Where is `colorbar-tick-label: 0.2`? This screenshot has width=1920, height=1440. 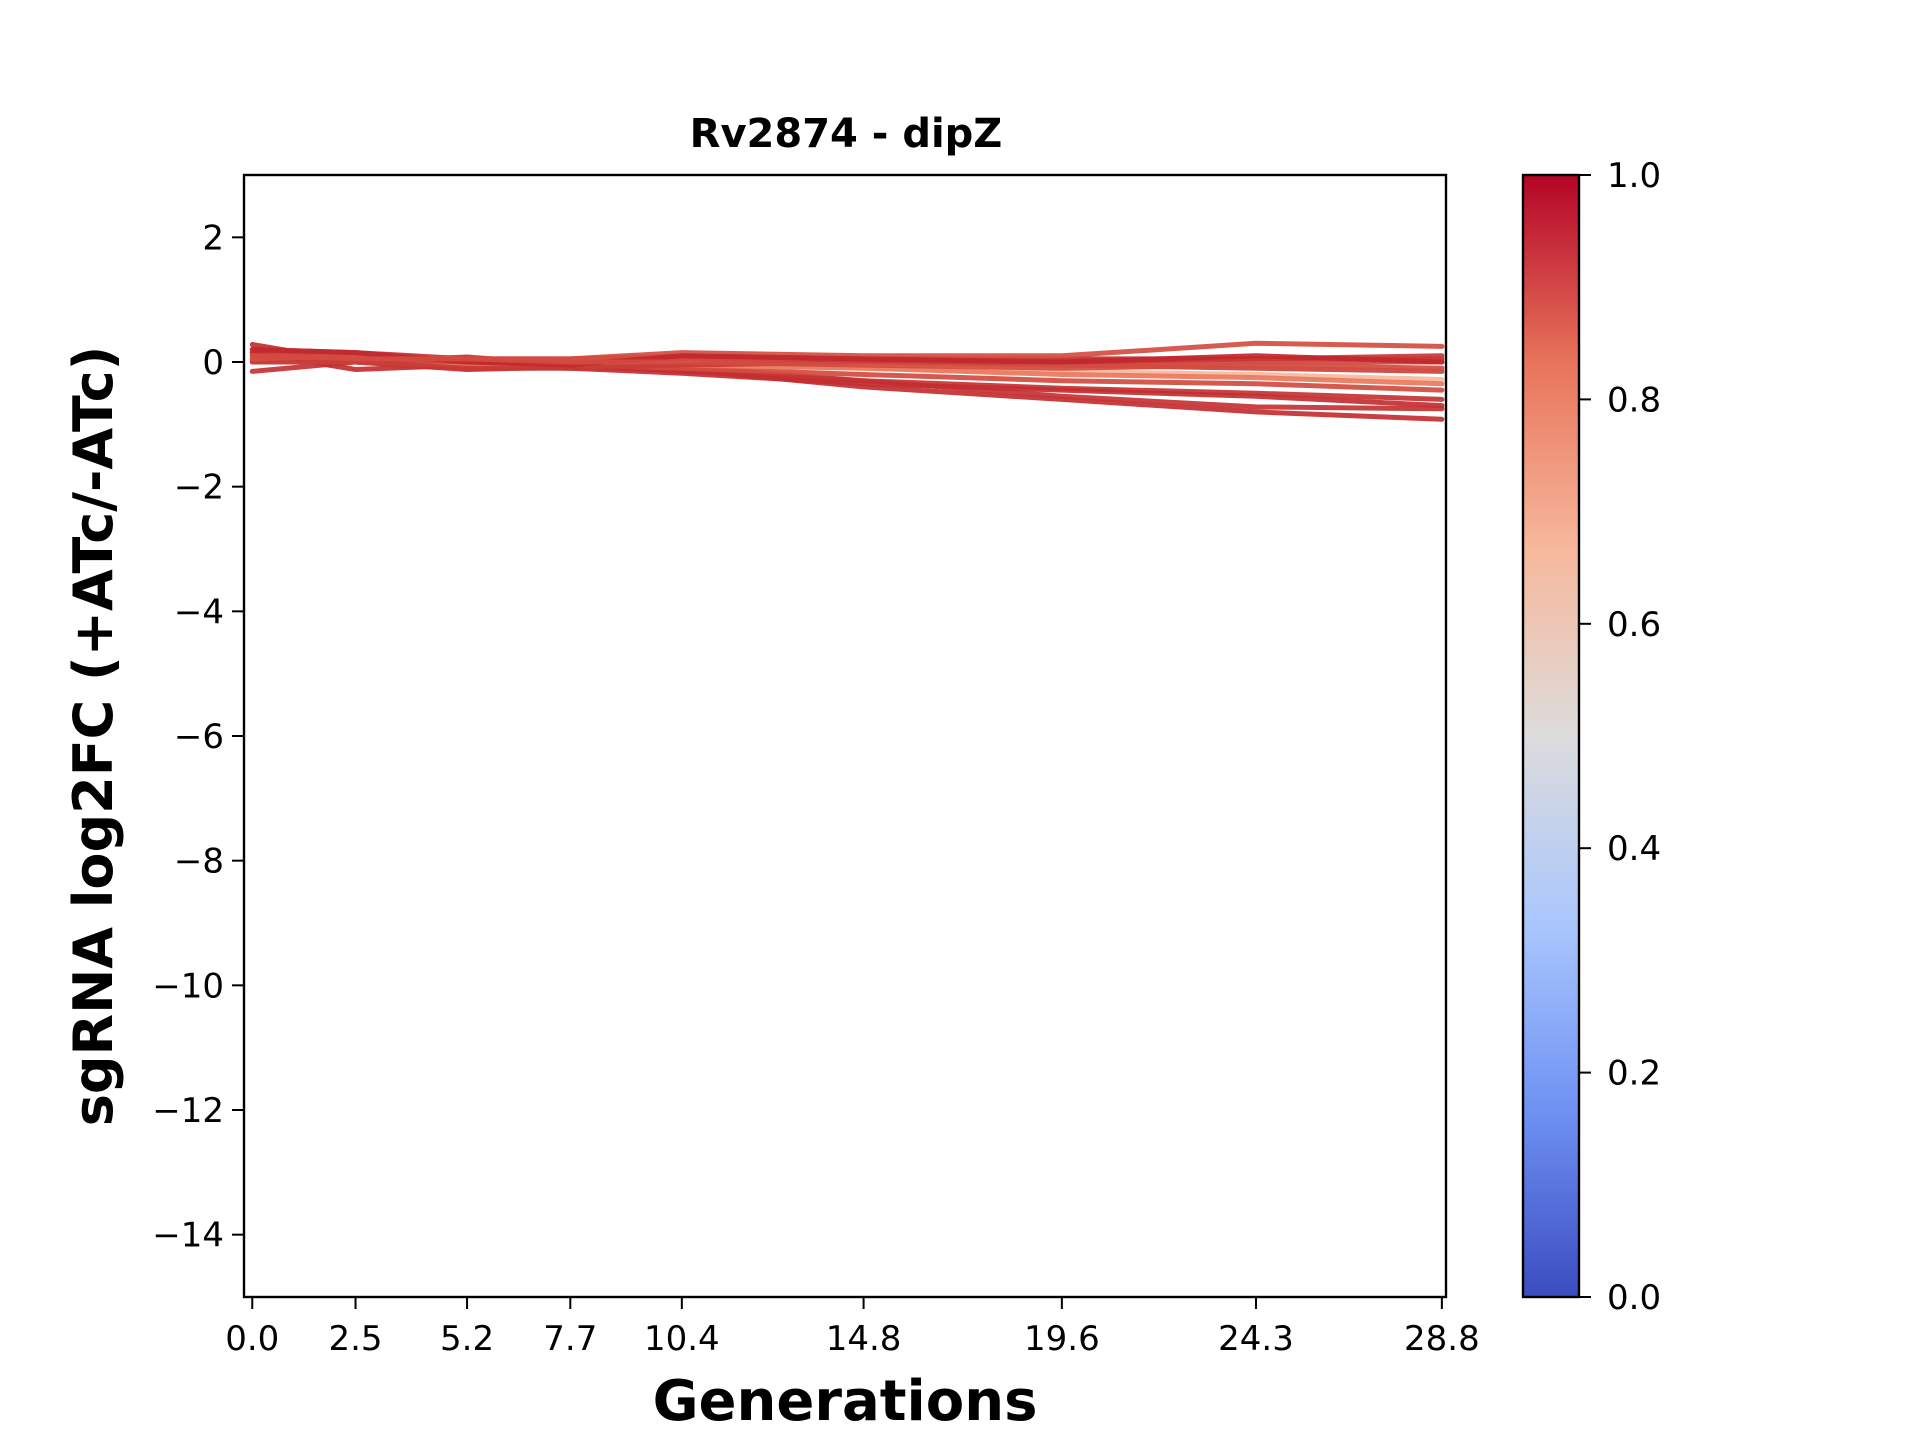 colorbar-tick-label: 0.2 is located at coordinates (1634, 1074).